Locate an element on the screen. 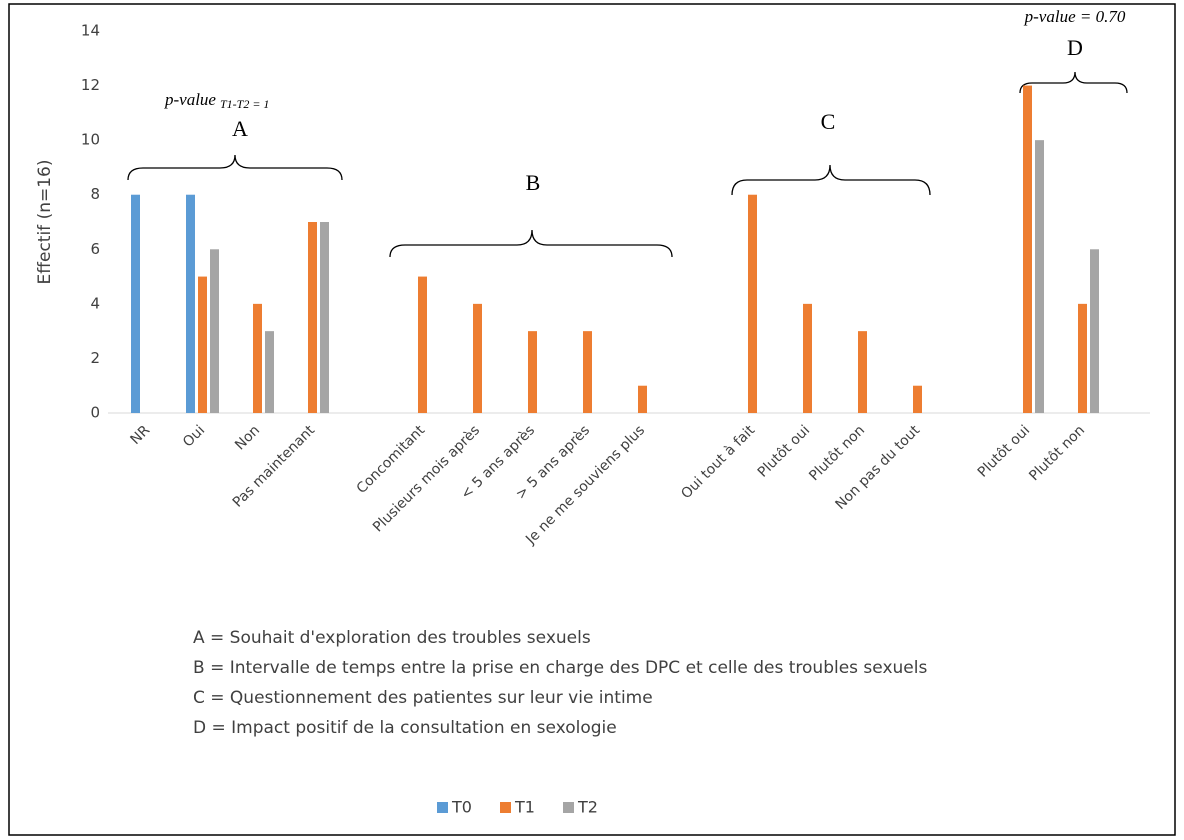 Image resolution: width=1184 pixels, height=840 pixels. brace-label: C is located at coordinates (828, 121).